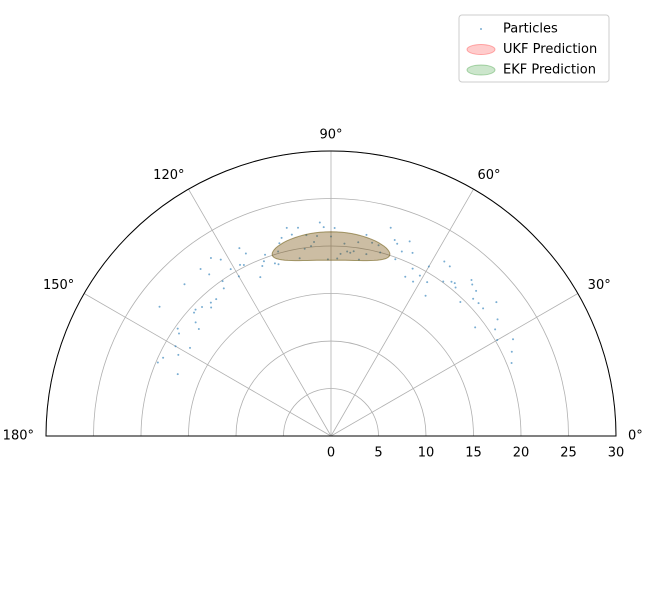 The image size is (653, 593). What do you see at coordinates (331, 246) in the screenshot?
I see `prediction-ellipse` at bounding box center [331, 246].